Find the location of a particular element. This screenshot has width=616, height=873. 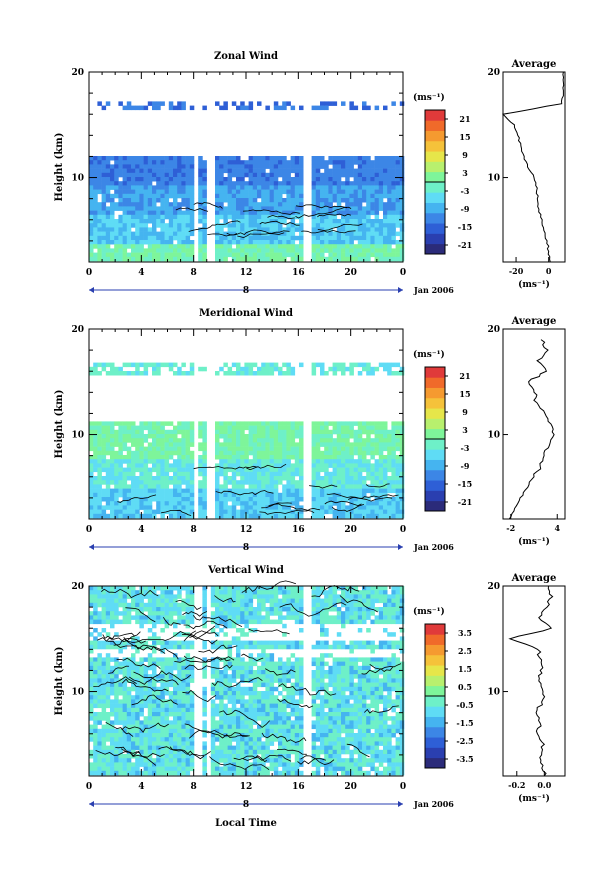

contour-line is located at coordinates (258, 232).